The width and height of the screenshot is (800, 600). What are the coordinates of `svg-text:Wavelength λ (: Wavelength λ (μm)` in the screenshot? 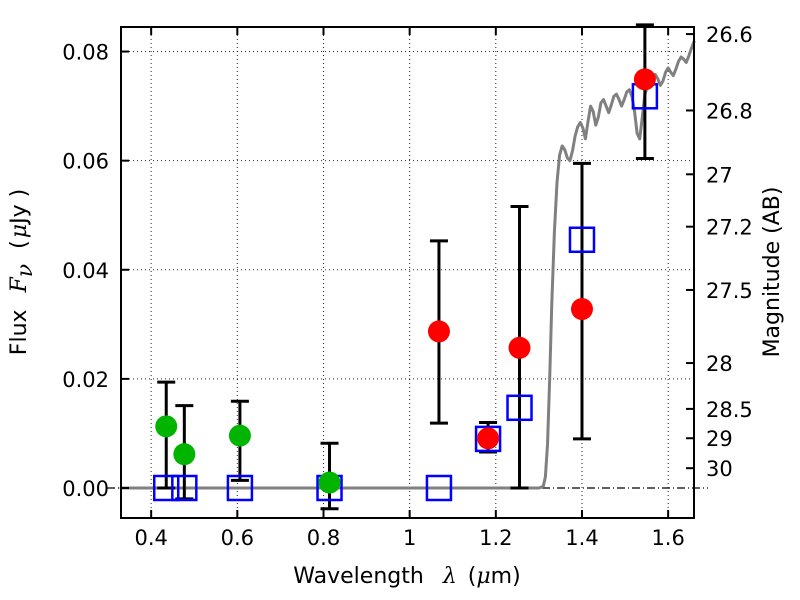 It's located at (406, 576).